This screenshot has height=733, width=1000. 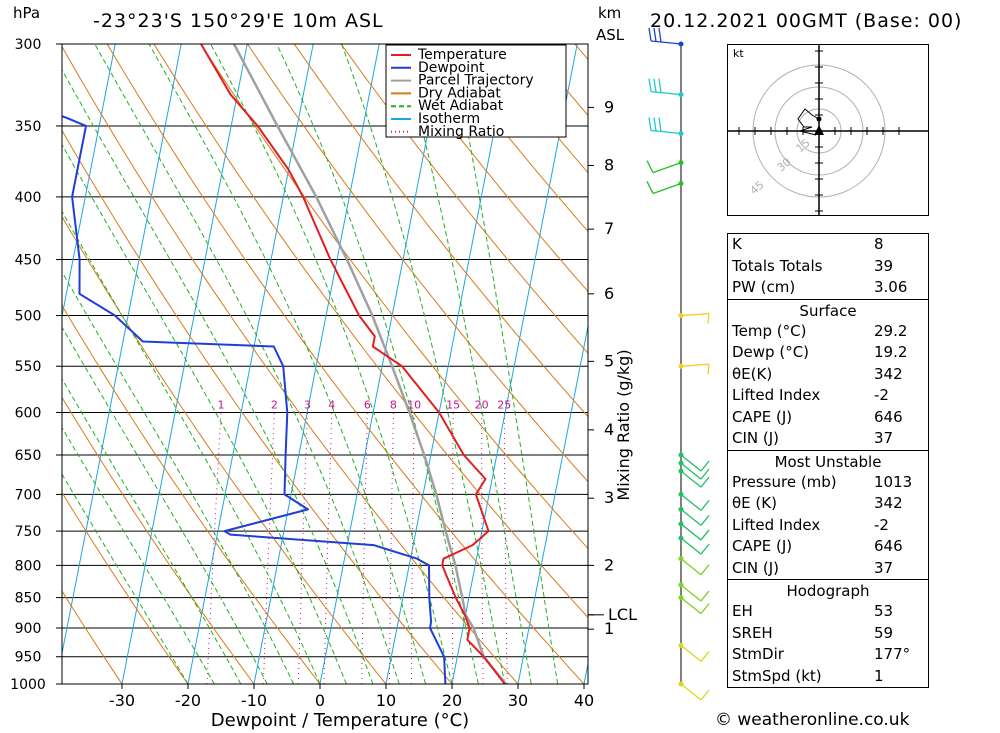 What do you see at coordinates (28, 566) in the screenshot?
I see `pressure-tick-label: 800` at bounding box center [28, 566].